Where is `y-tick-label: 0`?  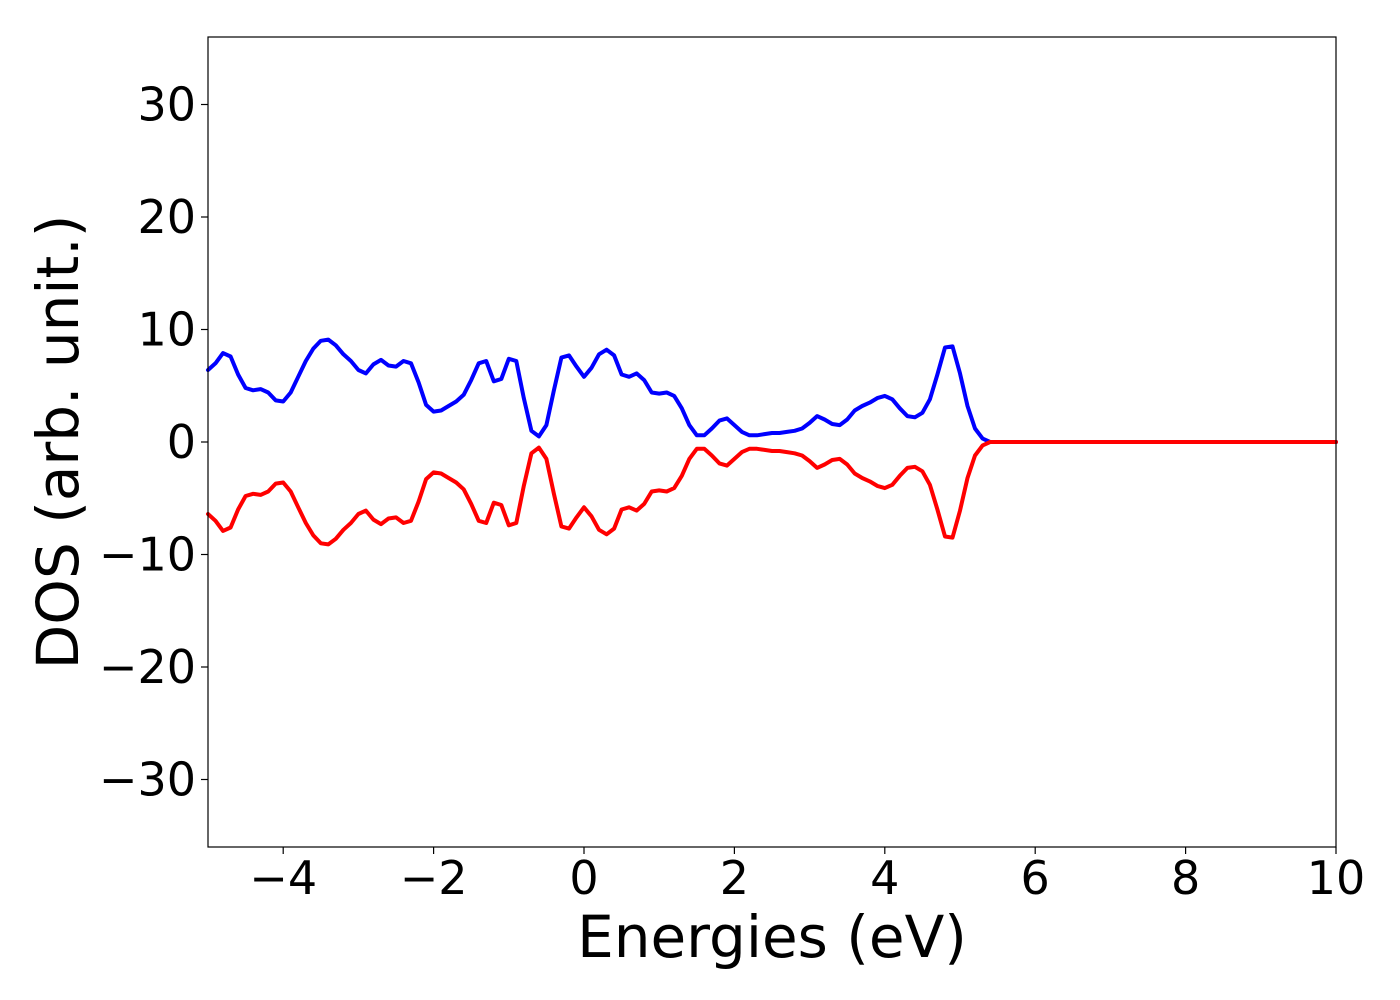 y-tick-label: 0 is located at coordinates (181, 442).